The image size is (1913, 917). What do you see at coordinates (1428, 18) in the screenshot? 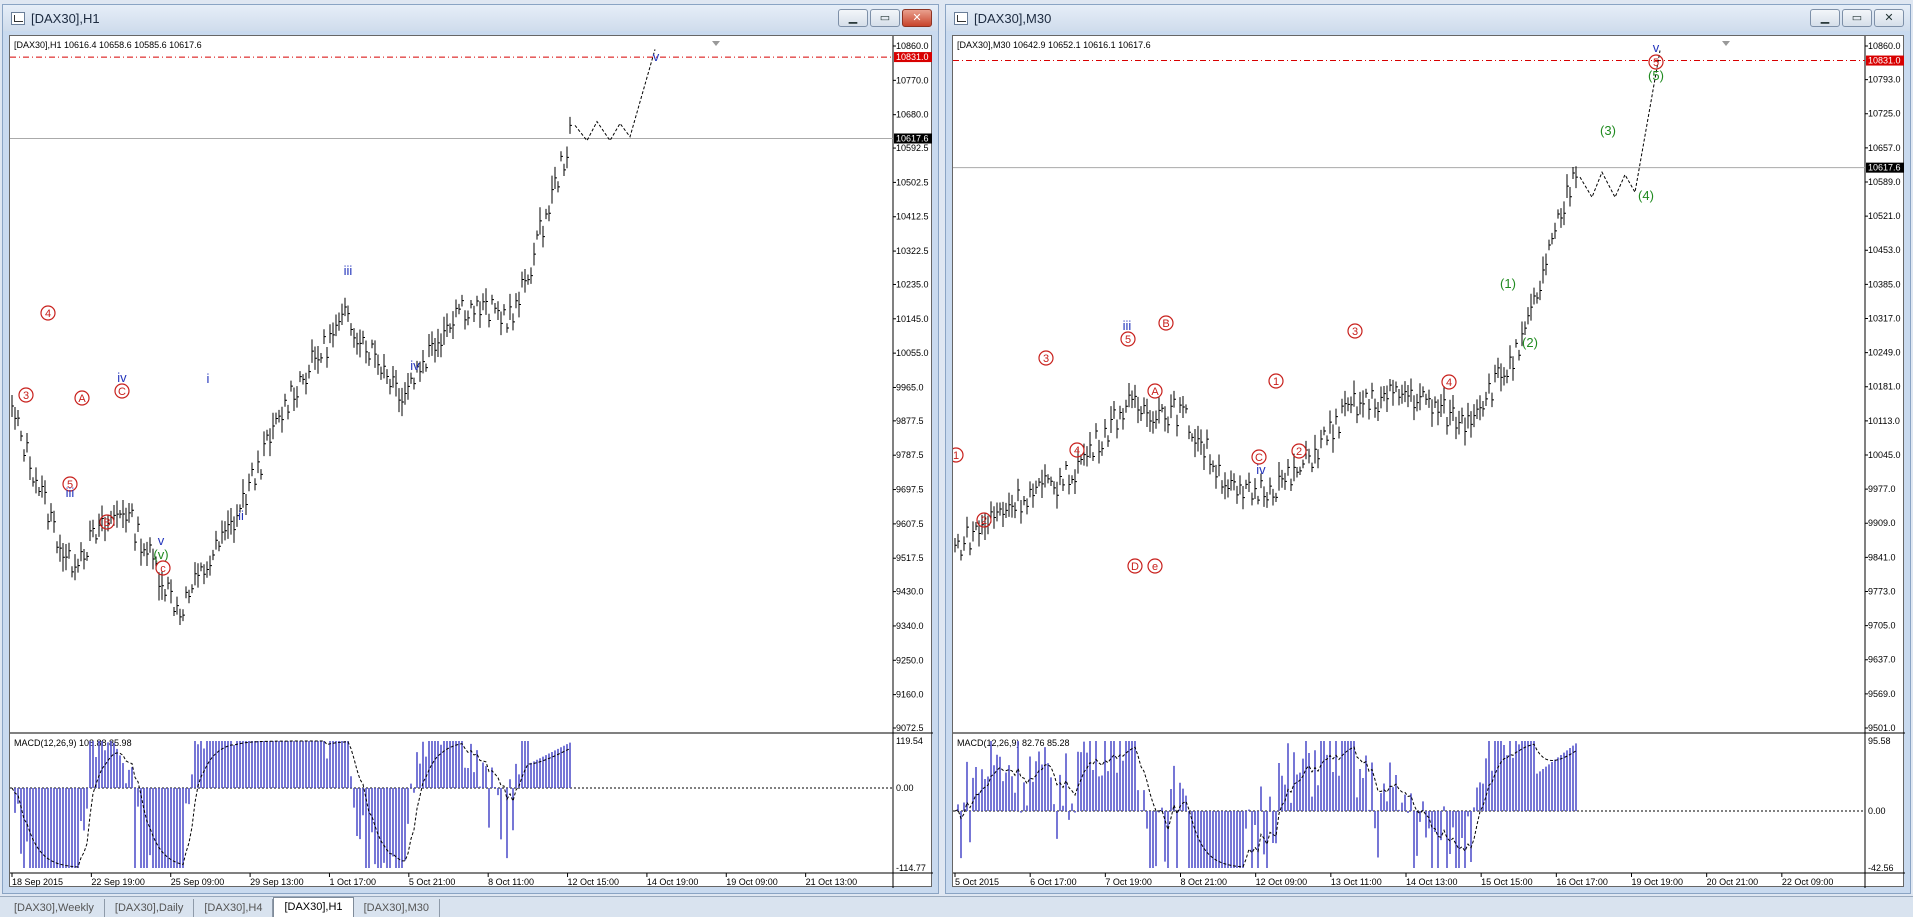
I see `window-titlebar: [DAX30],M30 ▁ ▭ ✕` at bounding box center [1428, 18].